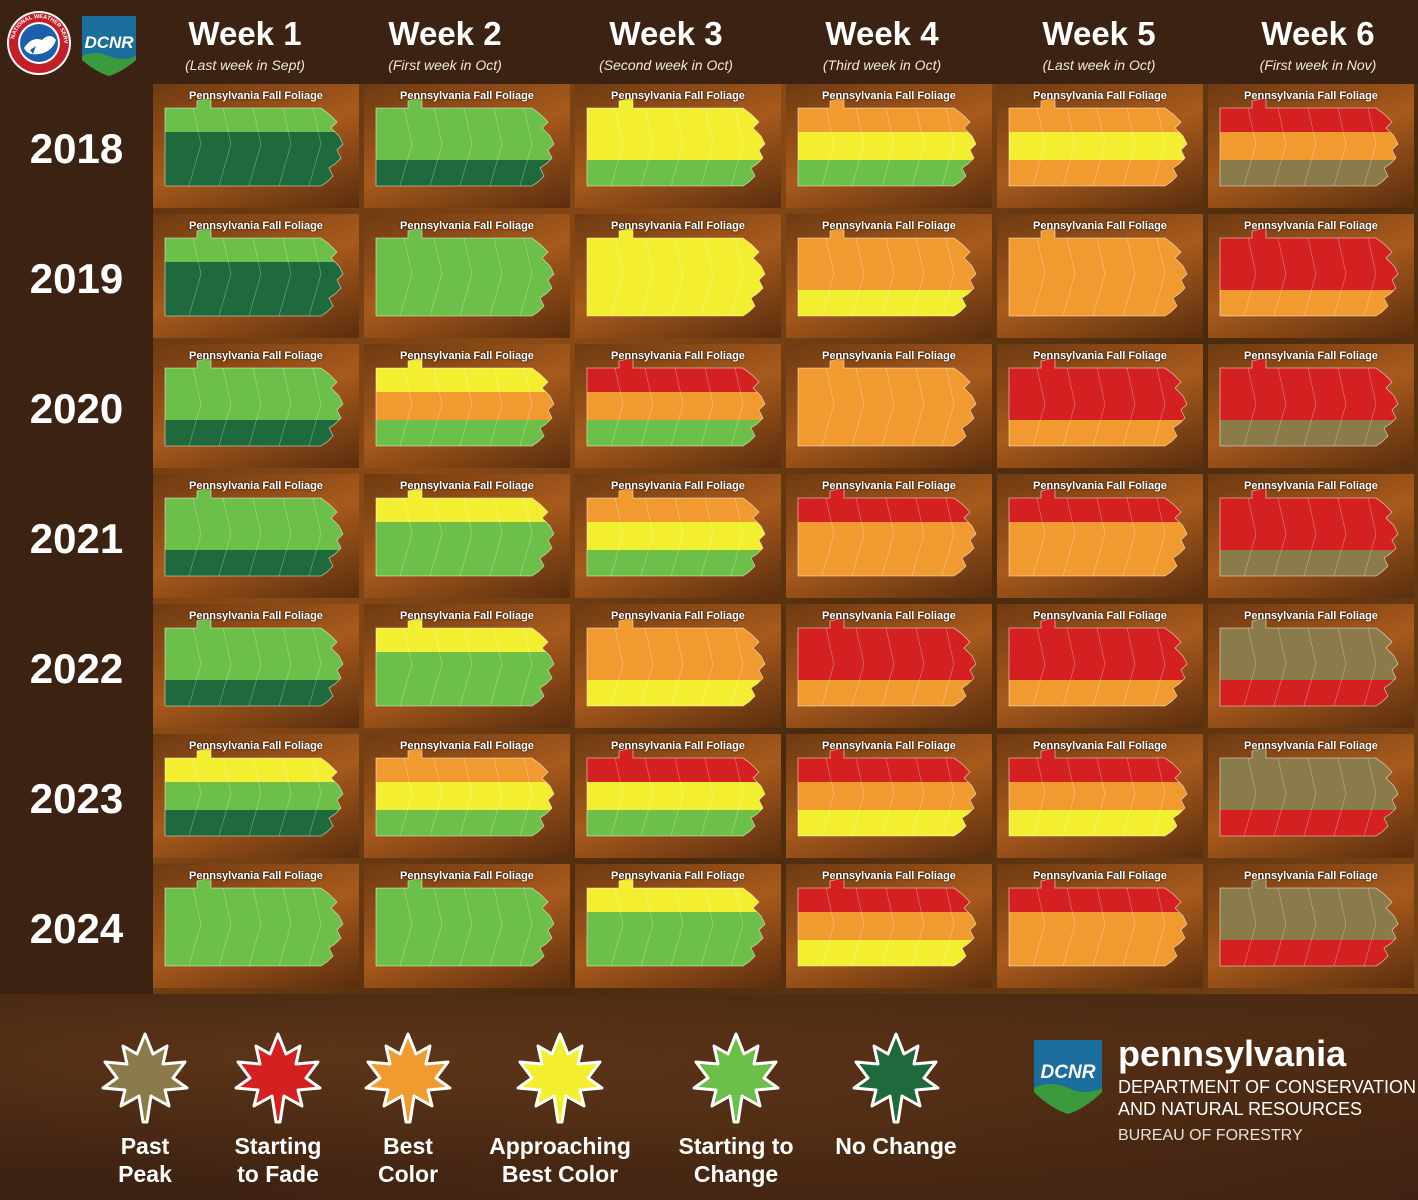  Describe the element at coordinates (560, 1078) in the screenshot. I see `maple-leaf-icon` at that location.